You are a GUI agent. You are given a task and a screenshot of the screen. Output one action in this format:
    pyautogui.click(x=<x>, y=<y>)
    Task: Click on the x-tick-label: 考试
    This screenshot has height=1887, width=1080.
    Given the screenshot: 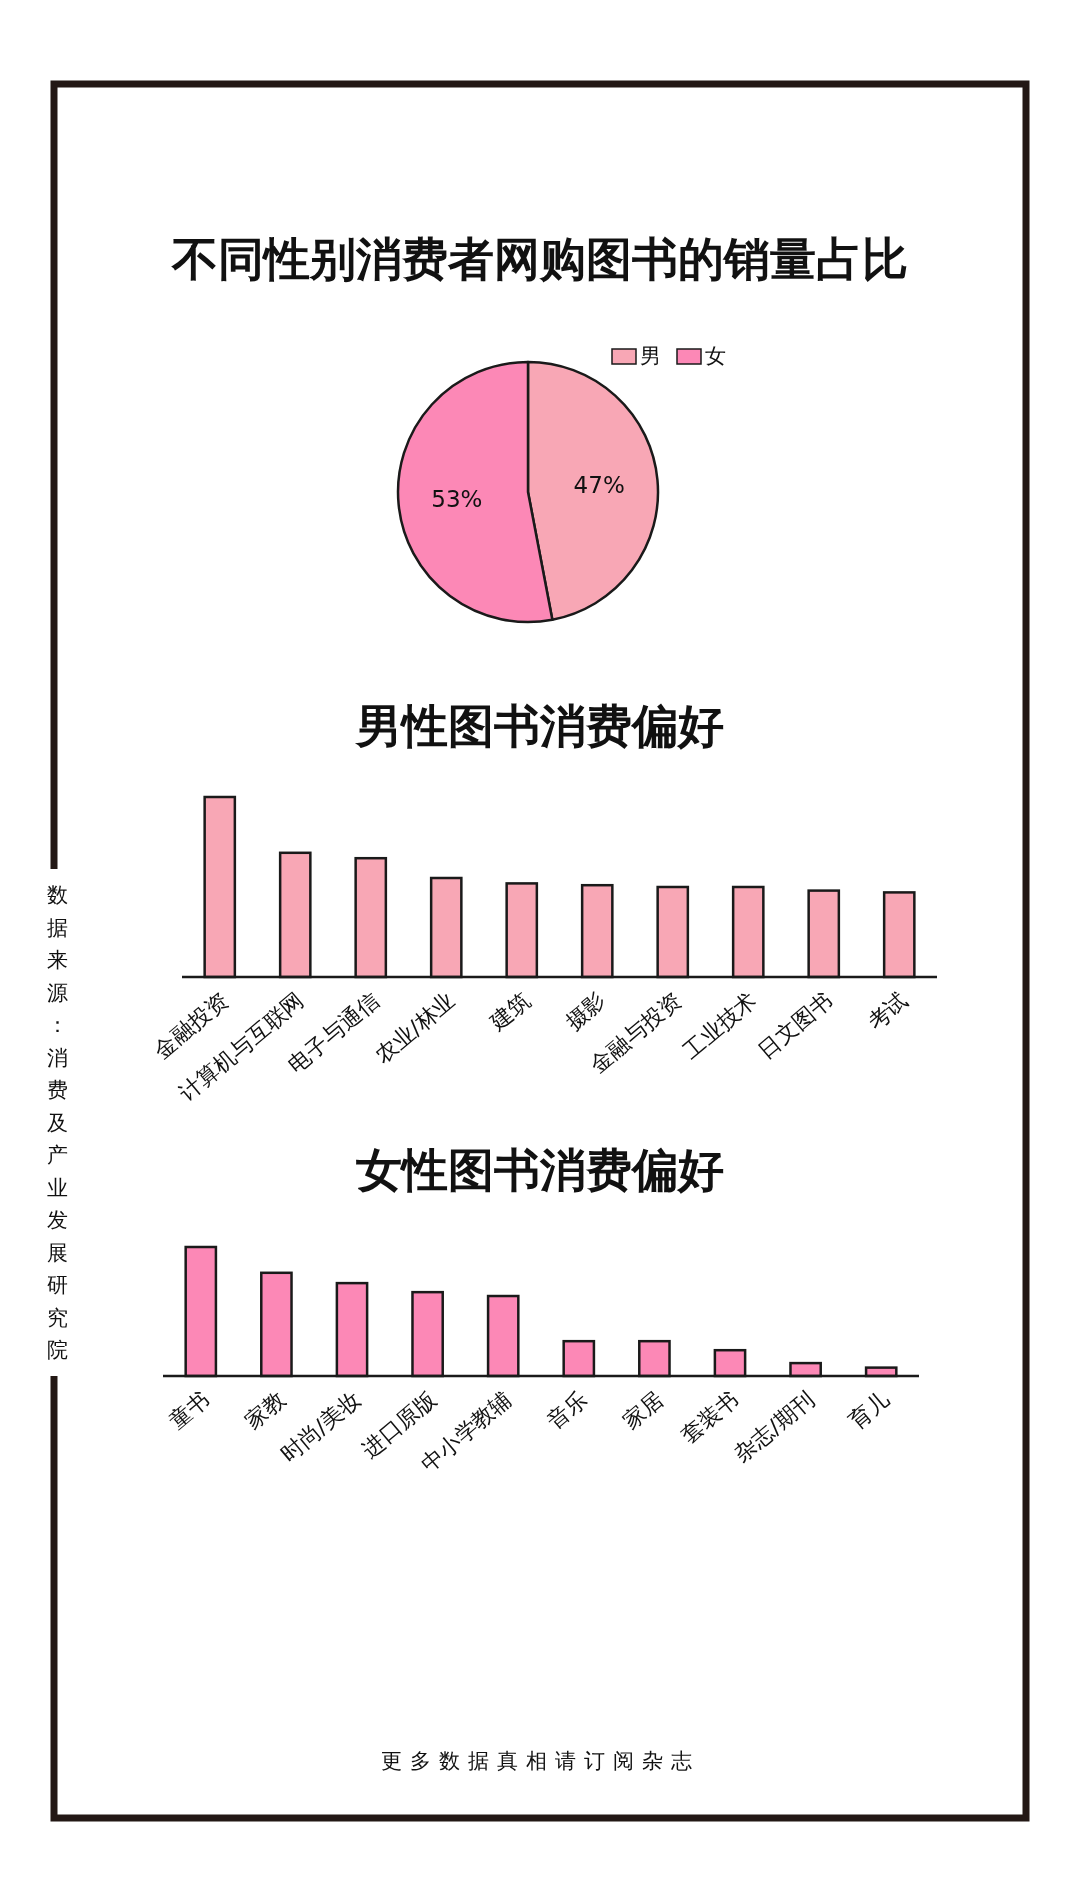 What is the action you would take?
    pyautogui.click(x=887, y=1011)
    